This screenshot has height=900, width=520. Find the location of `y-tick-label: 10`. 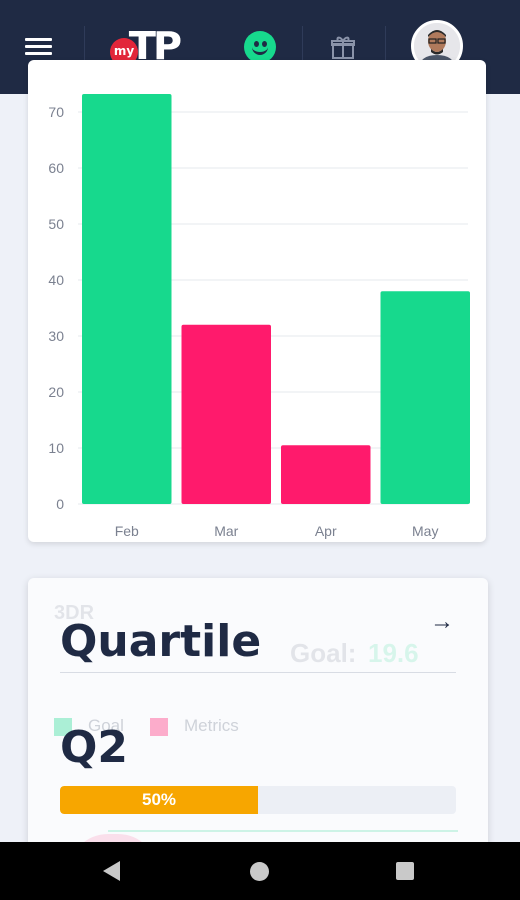

y-tick-label: 10 is located at coordinates (56, 448).